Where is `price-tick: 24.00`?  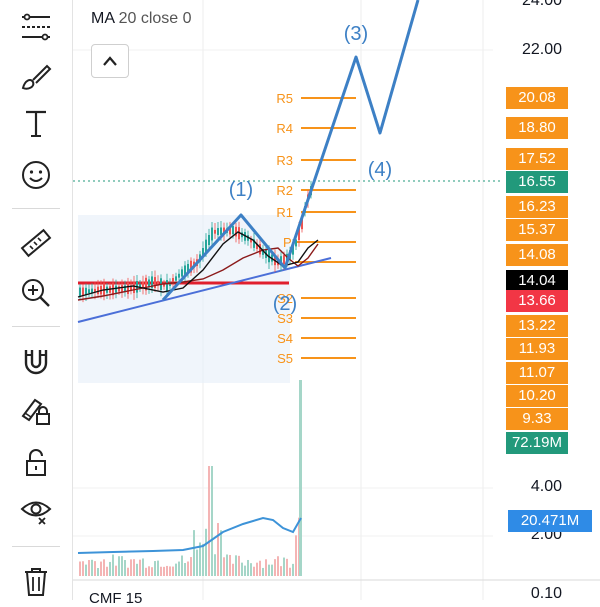
price-tick: 24.00 is located at coordinates (541, 4).